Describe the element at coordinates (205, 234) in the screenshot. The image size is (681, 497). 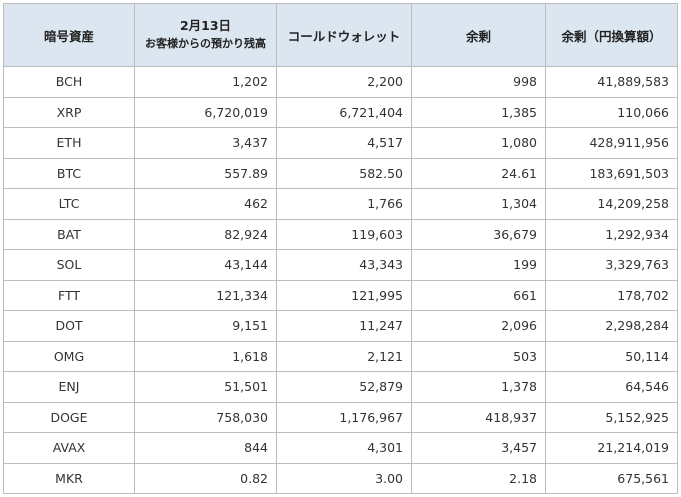
I see `cell-deposit-balance: 82,924` at that location.